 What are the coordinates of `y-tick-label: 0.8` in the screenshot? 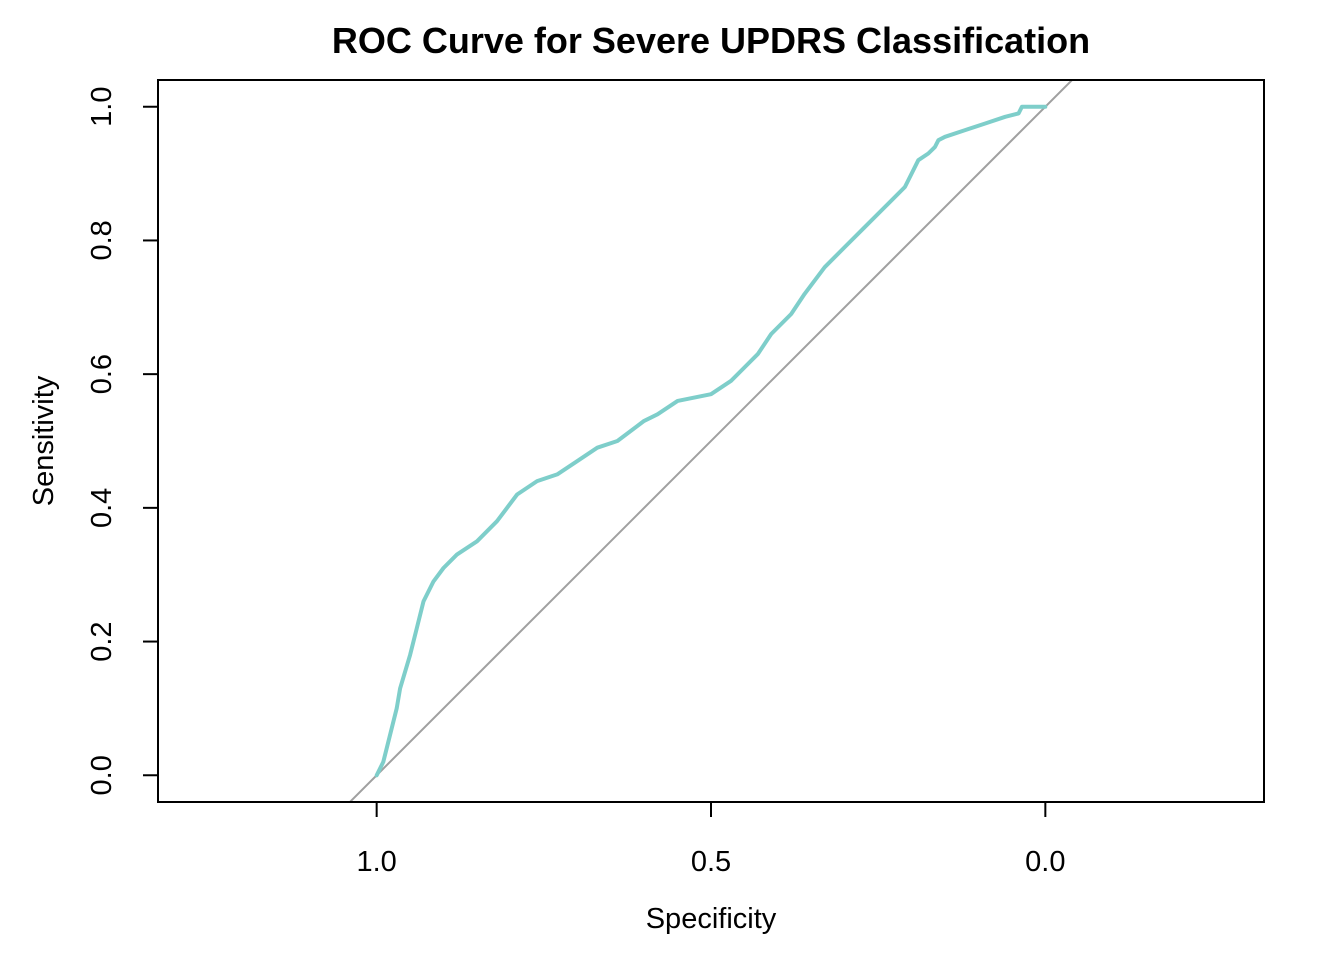 It's located at (102, 240).